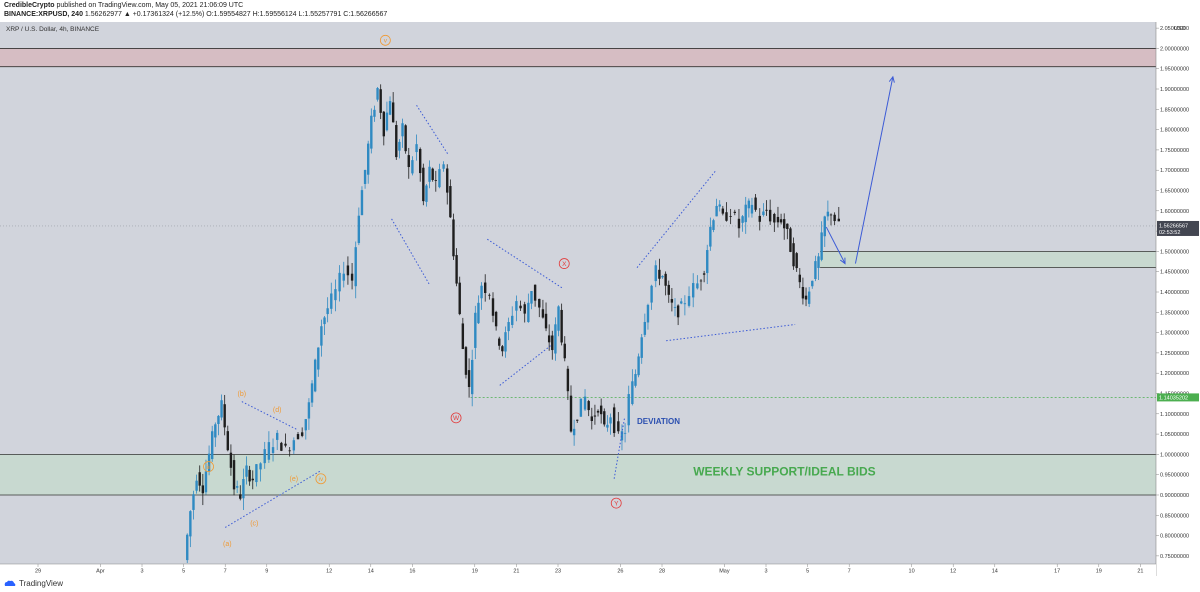 This screenshot has height=592, width=1200. I want to click on brand-label: TradingView, so click(41, 583).